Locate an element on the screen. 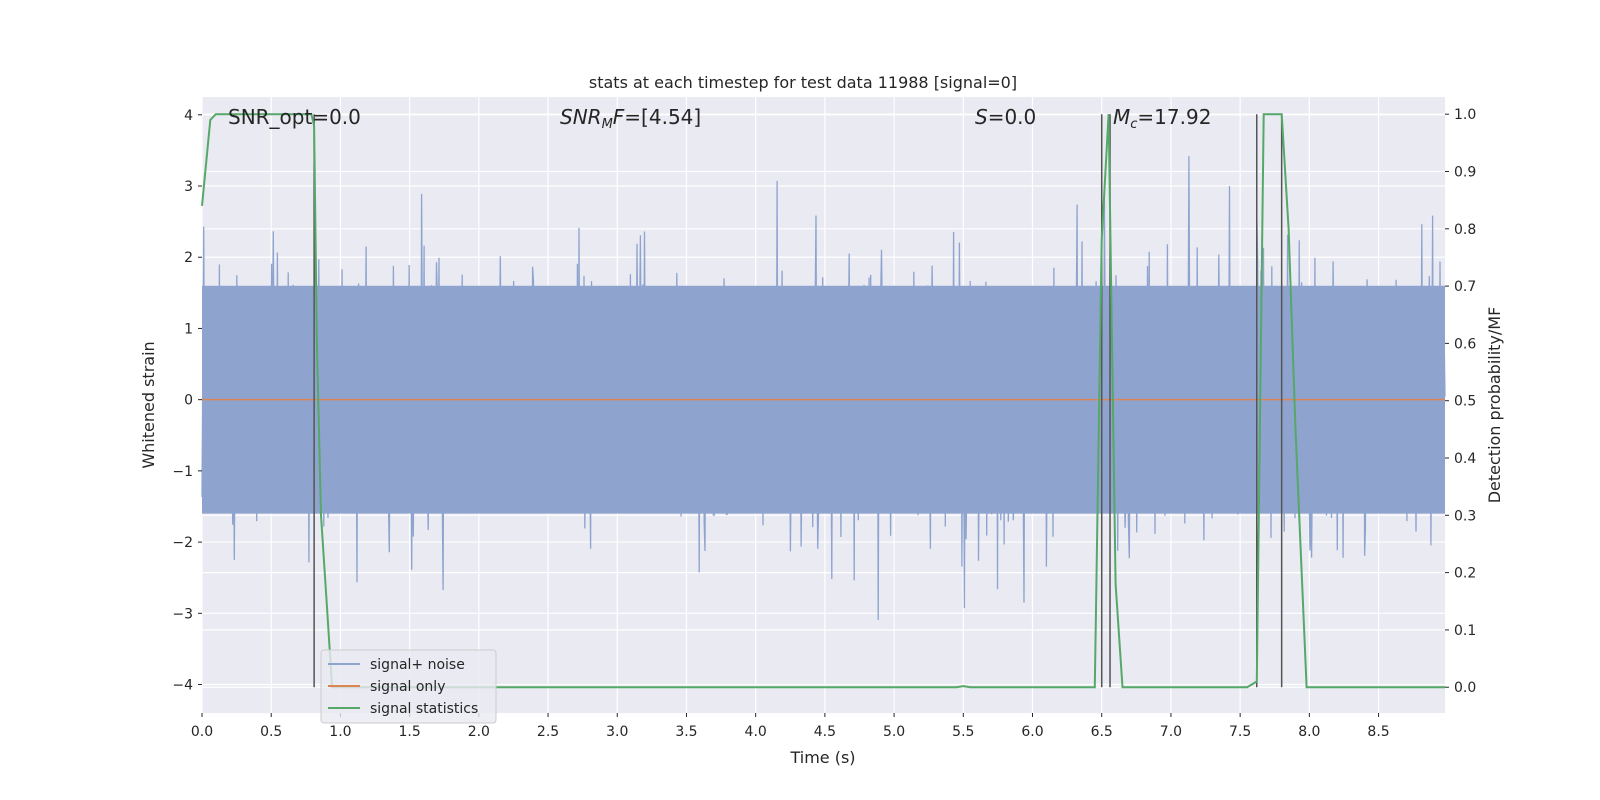 The height and width of the screenshot is (800, 1600). x-tick-label: 2.0 is located at coordinates (479, 732).